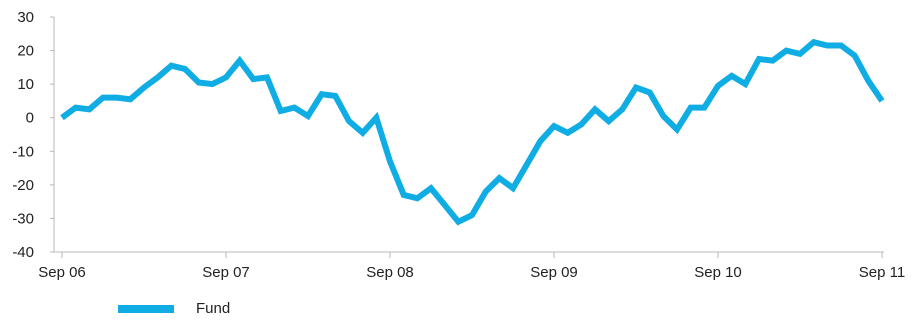  What do you see at coordinates (471, 266) in the screenshot?
I see `x-axis: Sep 06 Sep 07 Sep 08 Sep 09 Sep 10 Sep 11` at bounding box center [471, 266].